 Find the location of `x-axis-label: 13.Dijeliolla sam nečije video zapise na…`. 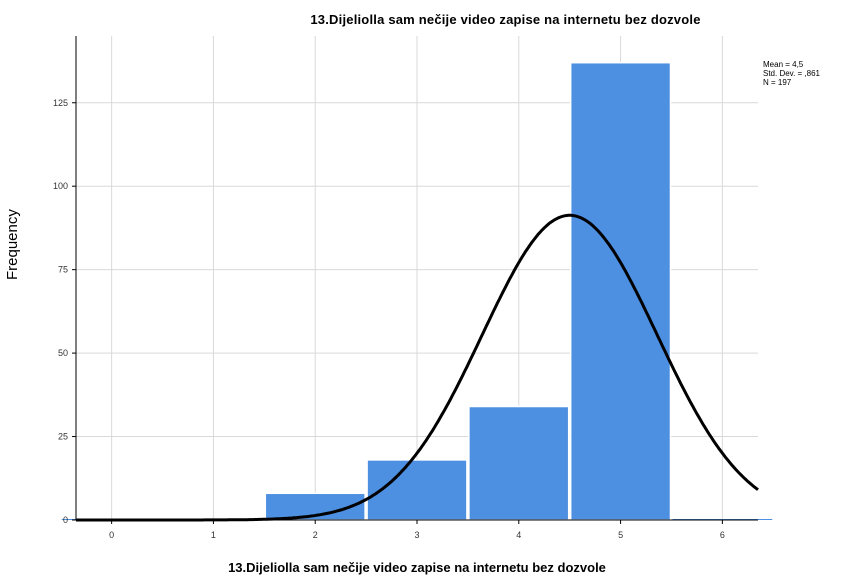

x-axis-label: 13.Dijeliolla sam nečije video zapise na… is located at coordinates (417, 567).